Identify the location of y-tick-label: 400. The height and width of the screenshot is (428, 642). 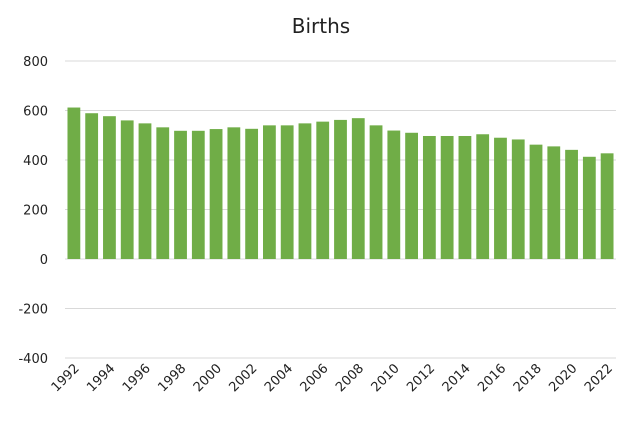
(35, 161).